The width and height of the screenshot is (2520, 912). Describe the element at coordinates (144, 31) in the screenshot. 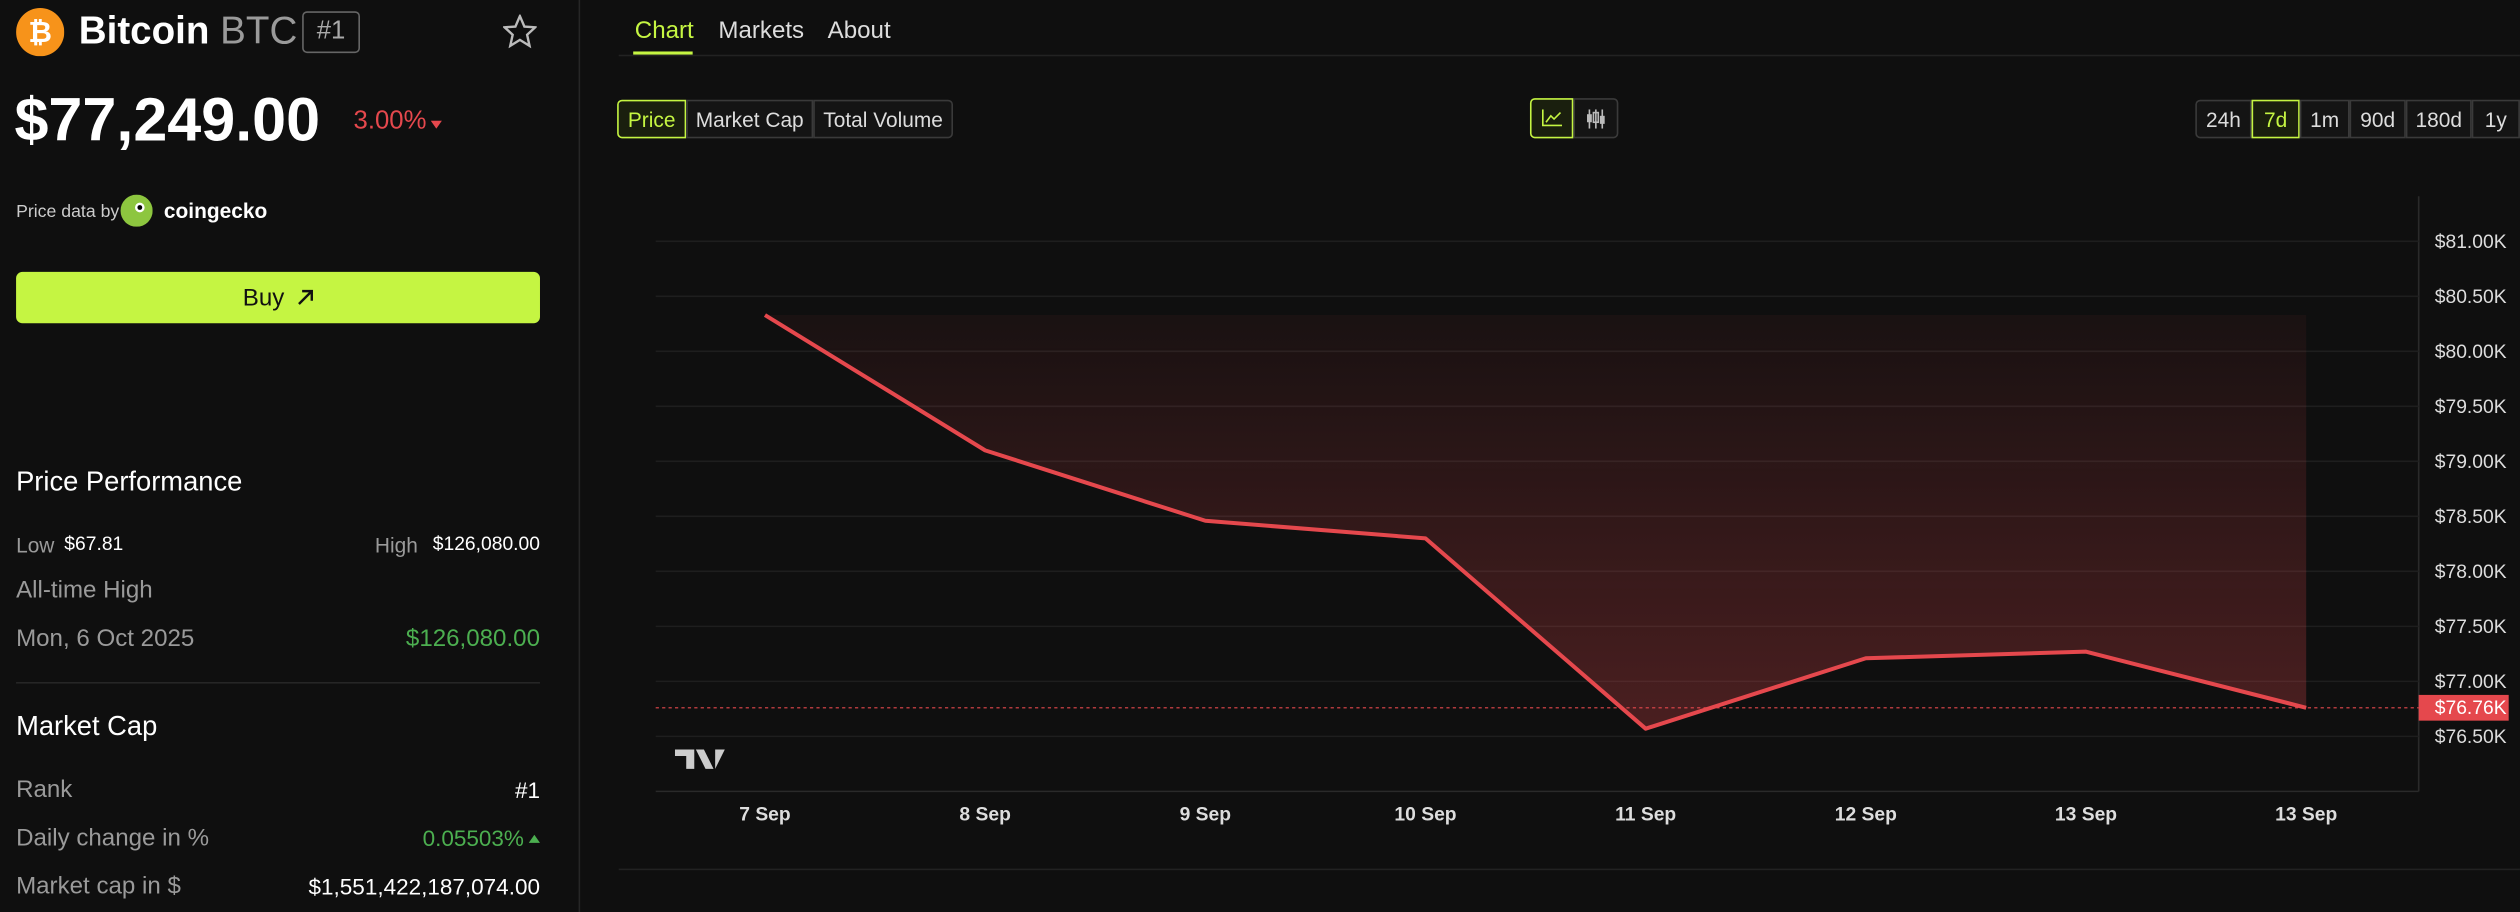

I see `coin-name: Bitcoin` at that location.